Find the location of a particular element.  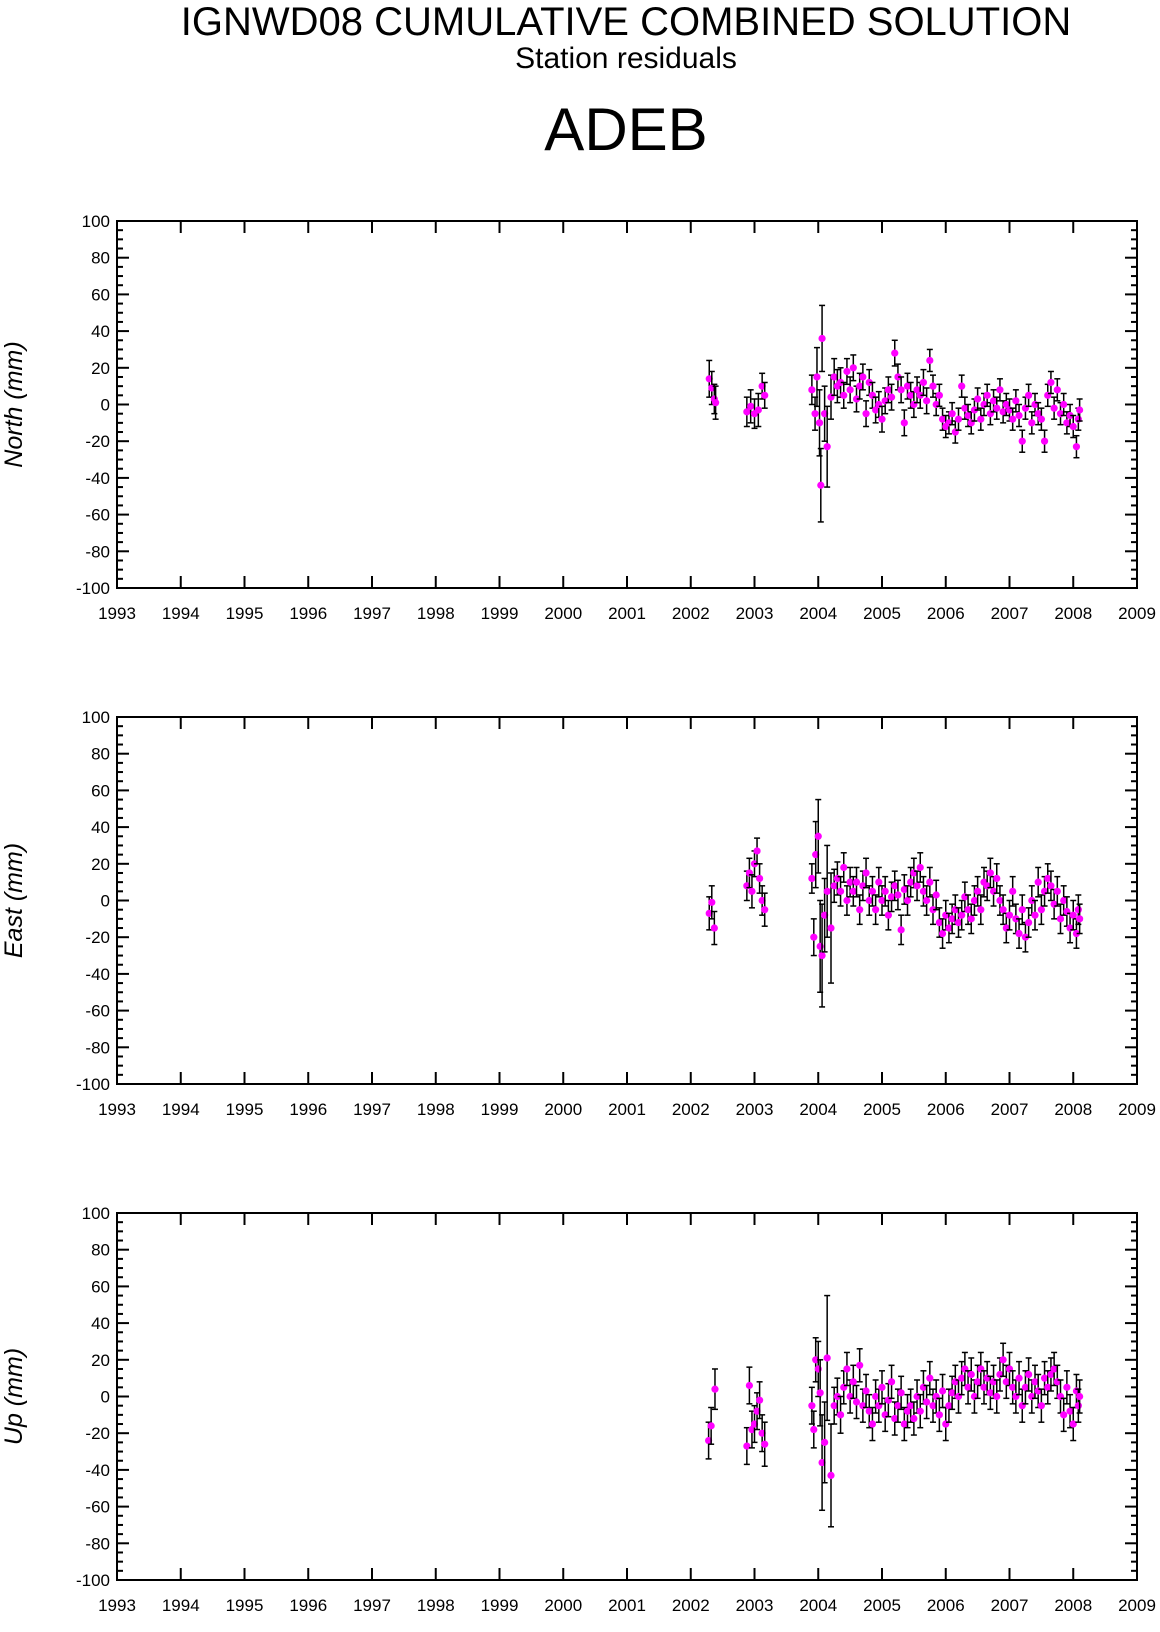

east-y-tick-label: 0 is located at coordinates (105, 901).